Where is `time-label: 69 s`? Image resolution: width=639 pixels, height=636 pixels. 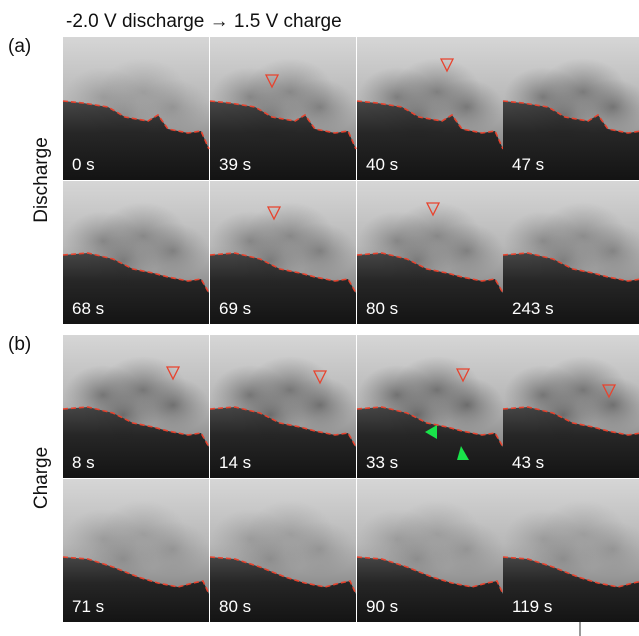
time-label: 69 s is located at coordinates (235, 308).